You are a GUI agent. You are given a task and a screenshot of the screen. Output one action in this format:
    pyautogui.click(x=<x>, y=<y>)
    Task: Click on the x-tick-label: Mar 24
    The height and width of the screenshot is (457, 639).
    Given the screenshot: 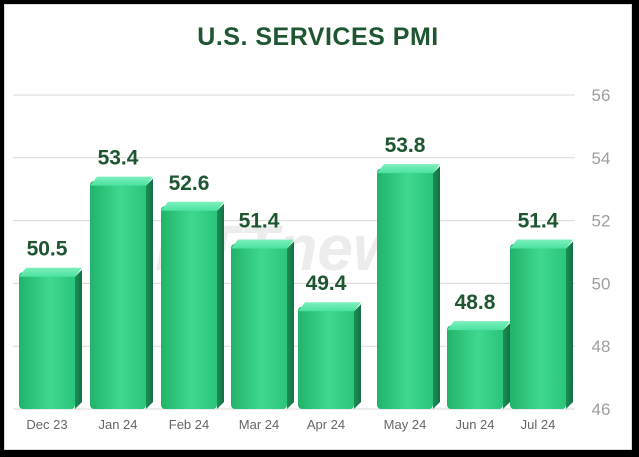 What is the action you would take?
    pyautogui.click(x=259, y=424)
    